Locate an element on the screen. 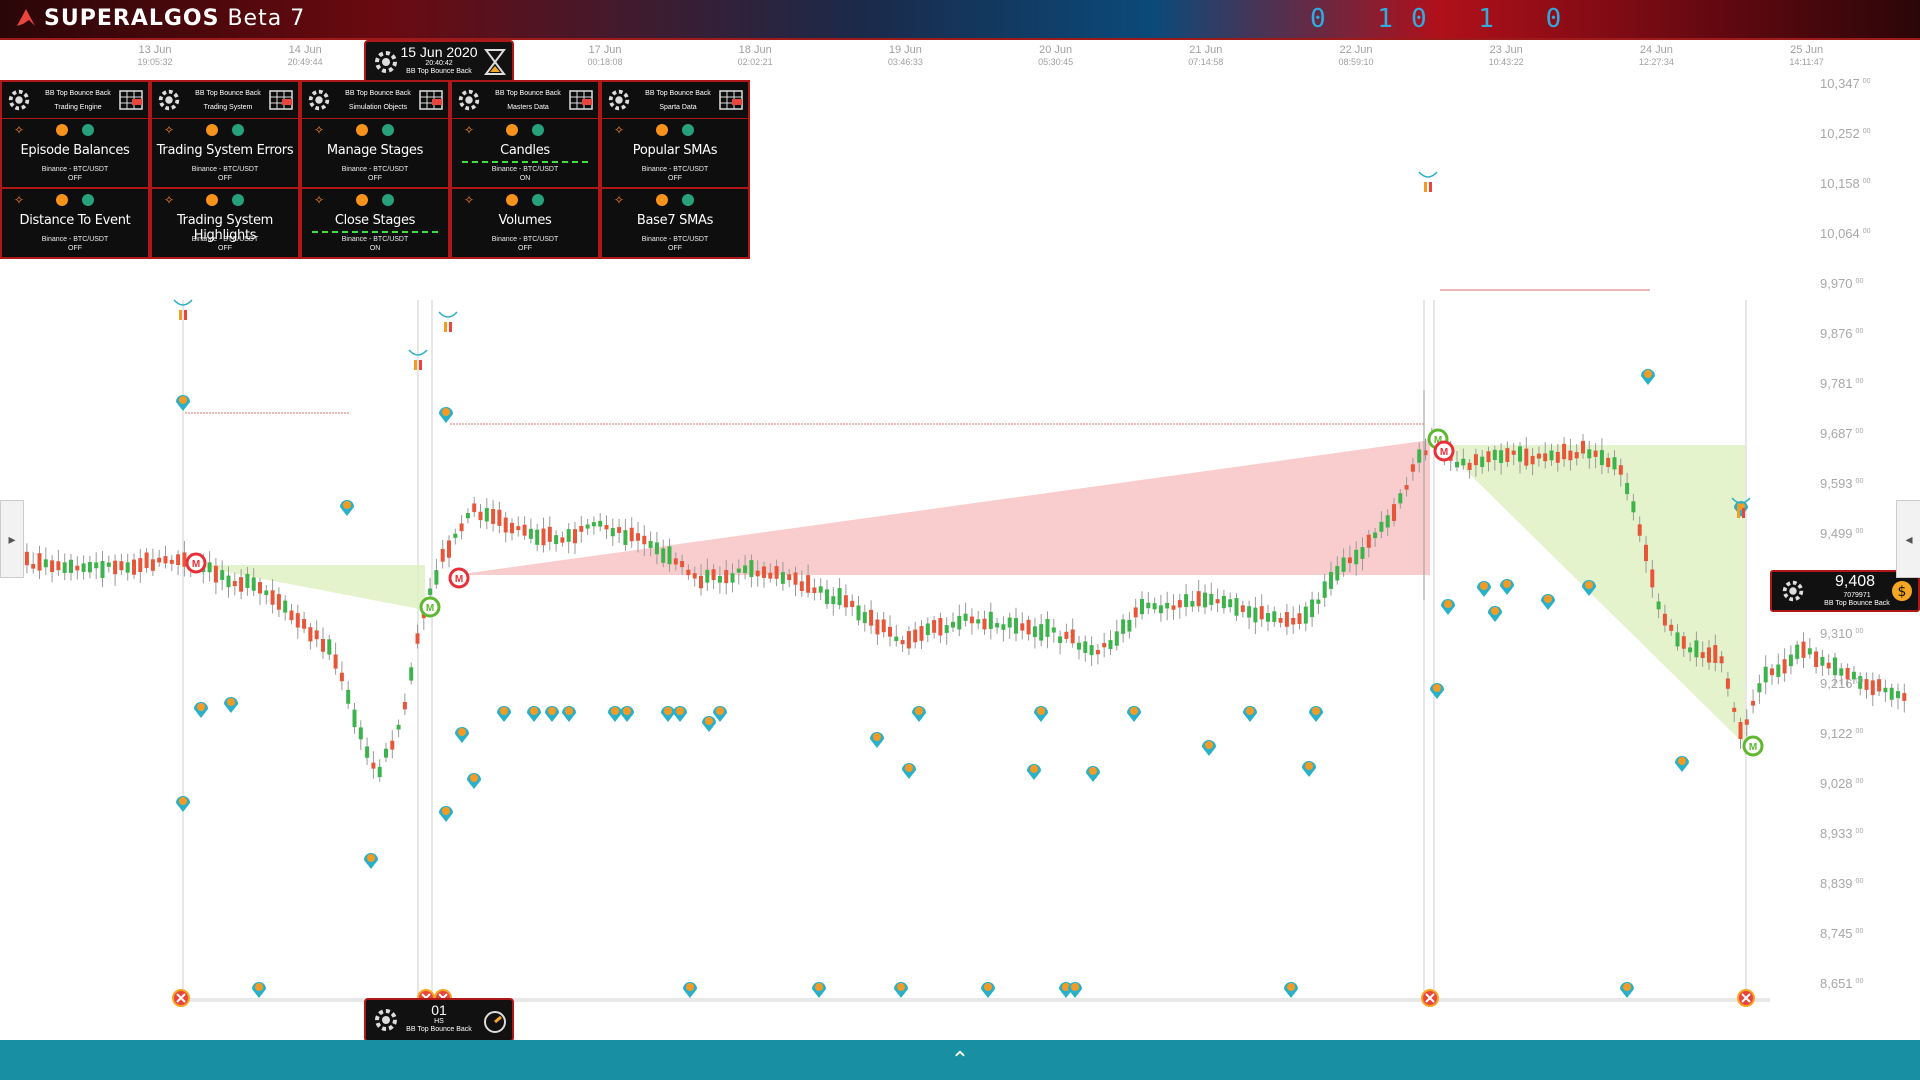 The height and width of the screenshot is (1080, 1920). timeline-pin-icon is located at coordinates (1627, 990).